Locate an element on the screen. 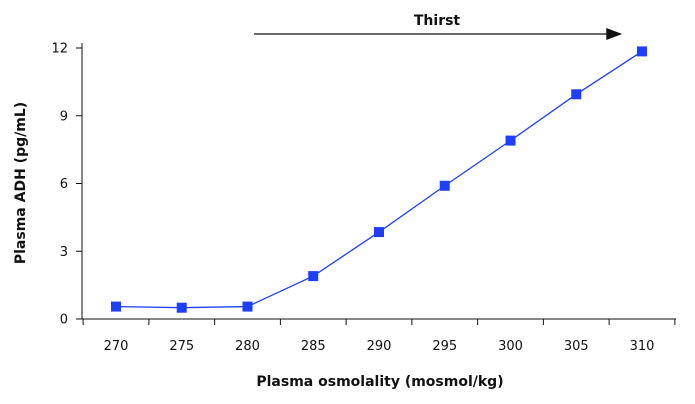  annotations: Thirst is located at coordinates (438, 26).